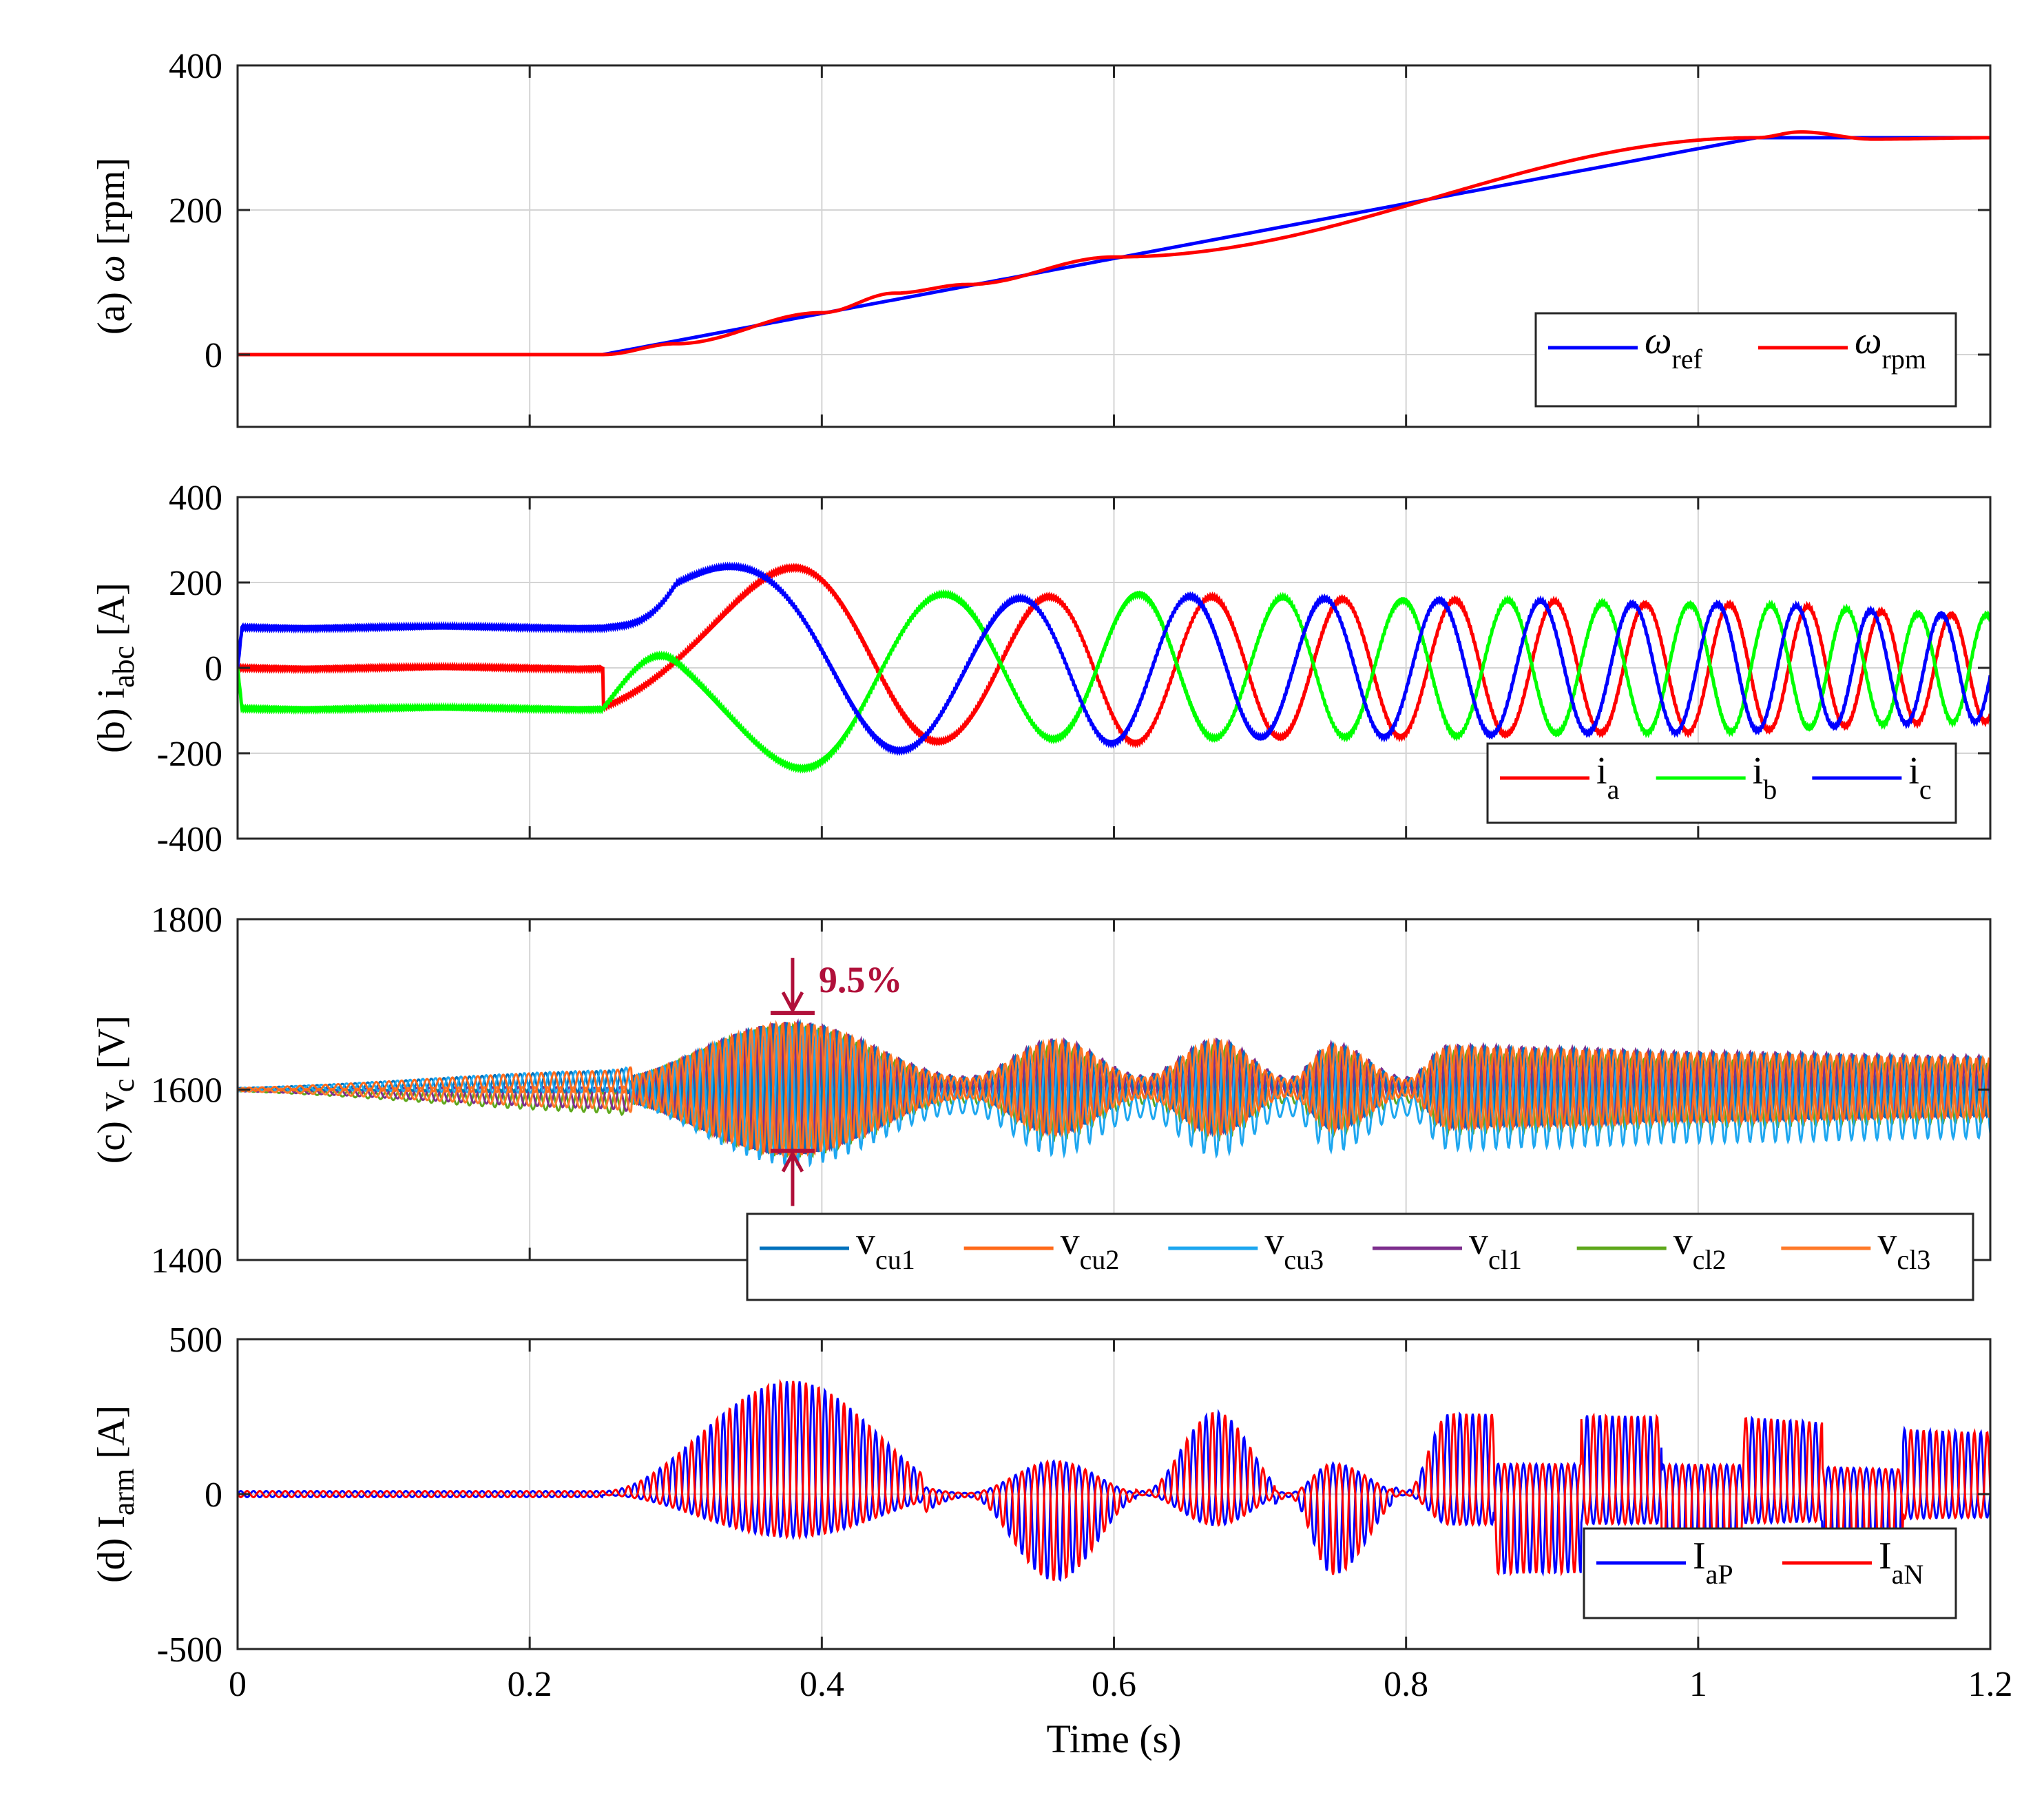  I want to click on annotation-label: 9.5%, so click(861, 979).